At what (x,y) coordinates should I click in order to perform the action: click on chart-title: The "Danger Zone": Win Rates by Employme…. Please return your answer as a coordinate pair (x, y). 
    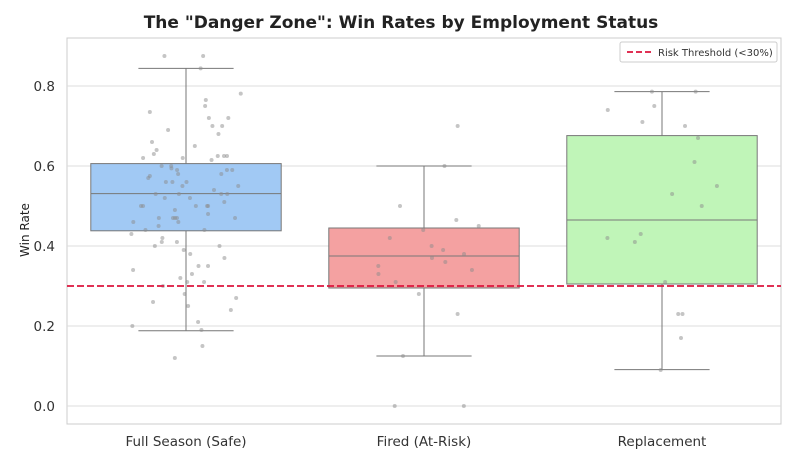
    Looking at the image, I should click on (401, 23).